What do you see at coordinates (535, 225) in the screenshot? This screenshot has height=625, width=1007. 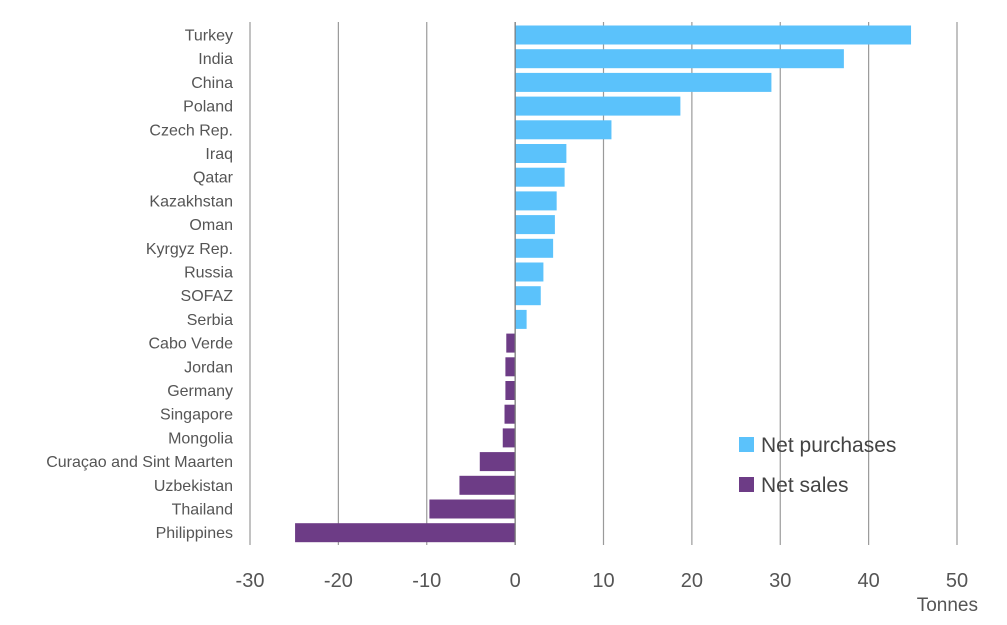 I see `bar-oman` at bounding box center [535, 225].